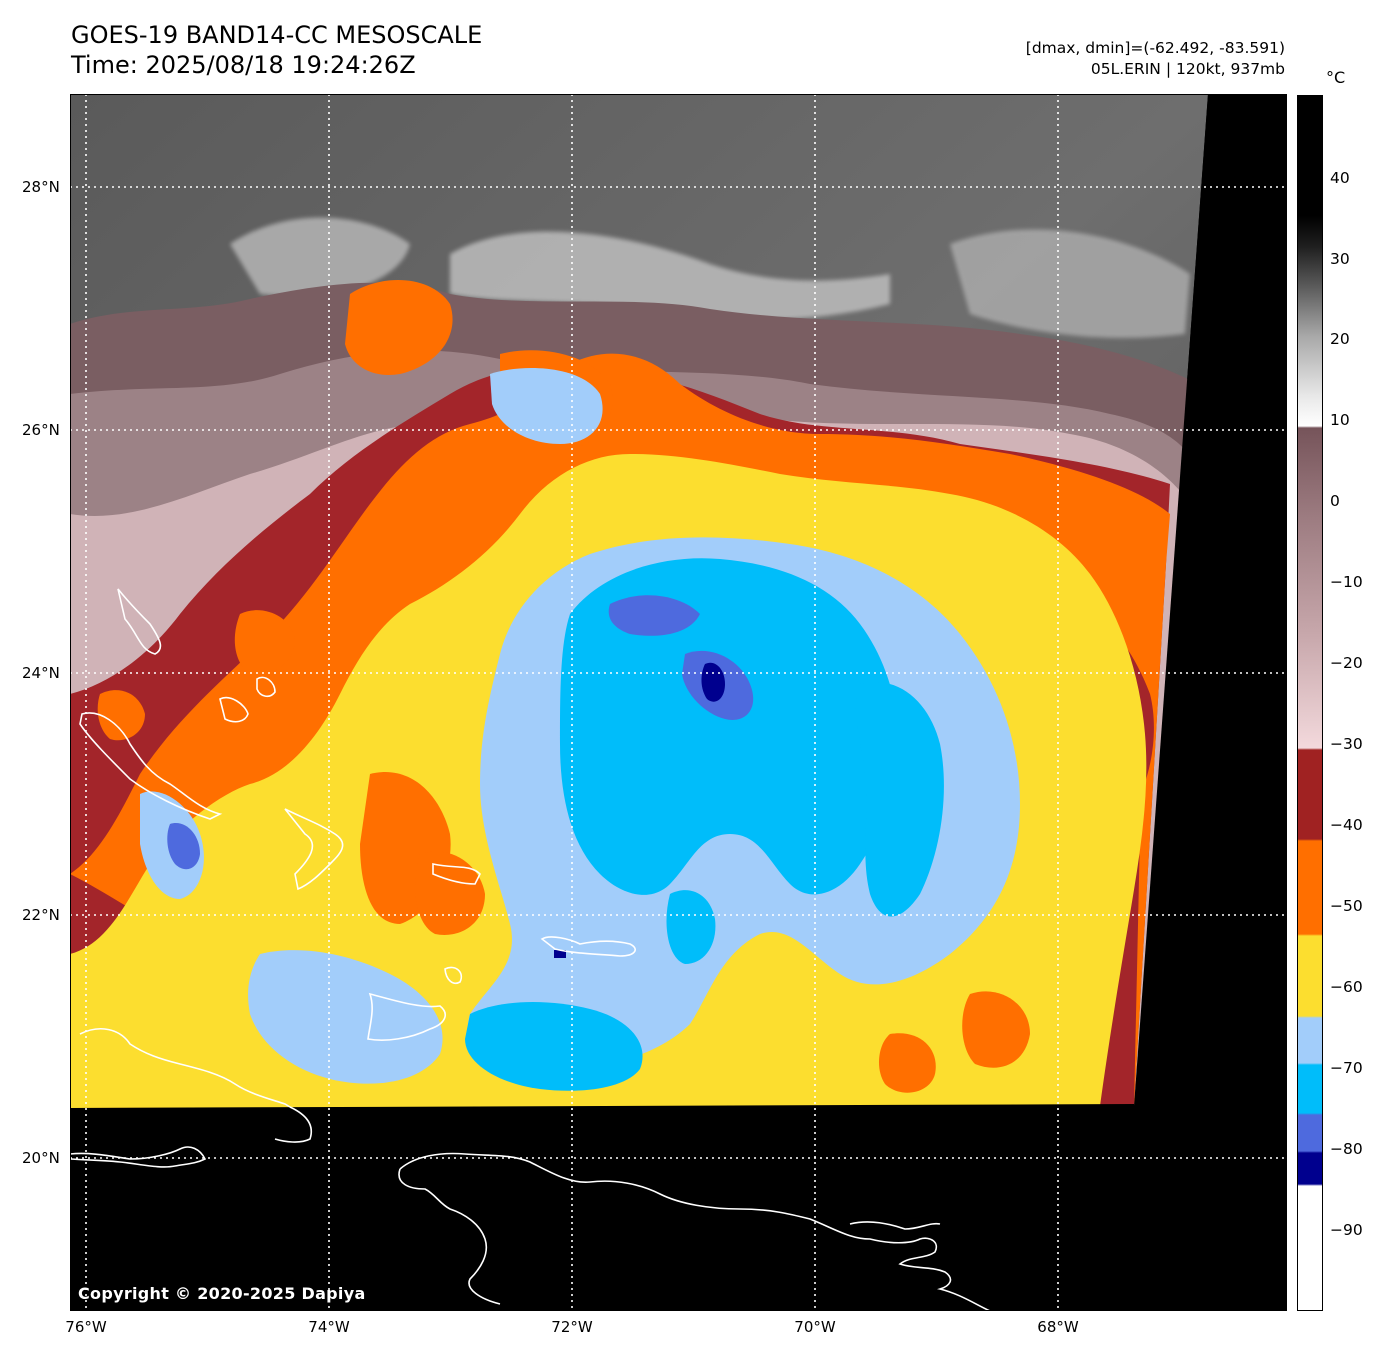 This screenshot has height=1359, width=1390. What do you see at coordinates (41, 430) in the screenshot?
I see `lat-label-26n: 26°N` at bounding box center [41, 430].